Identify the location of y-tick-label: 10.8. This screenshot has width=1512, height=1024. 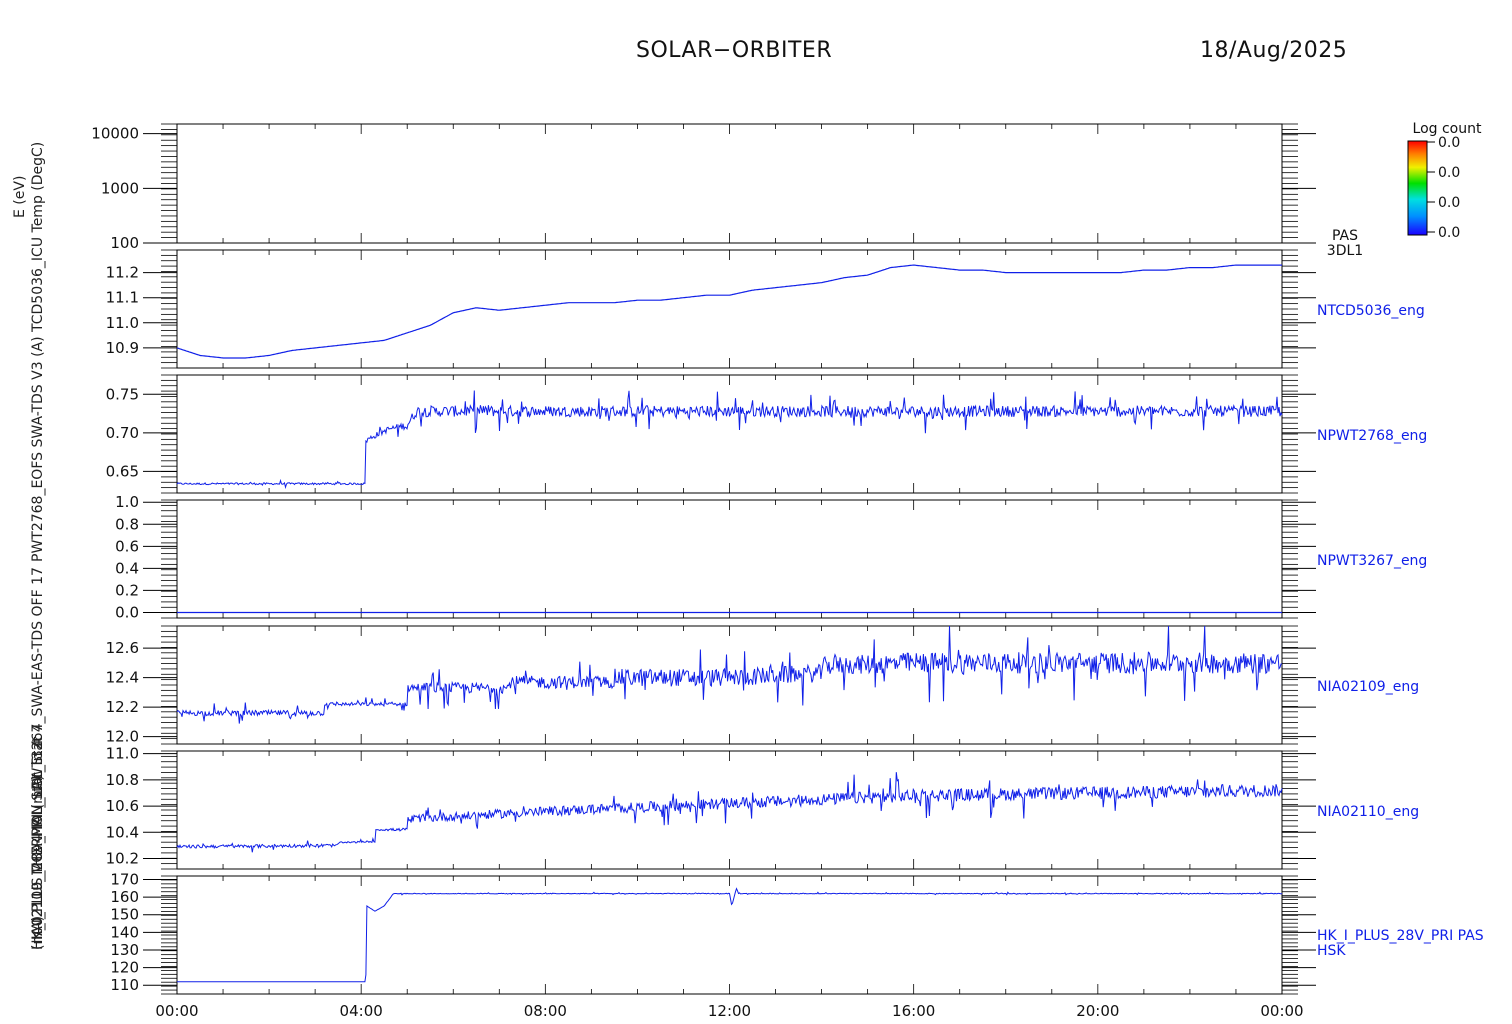
(122, 780).